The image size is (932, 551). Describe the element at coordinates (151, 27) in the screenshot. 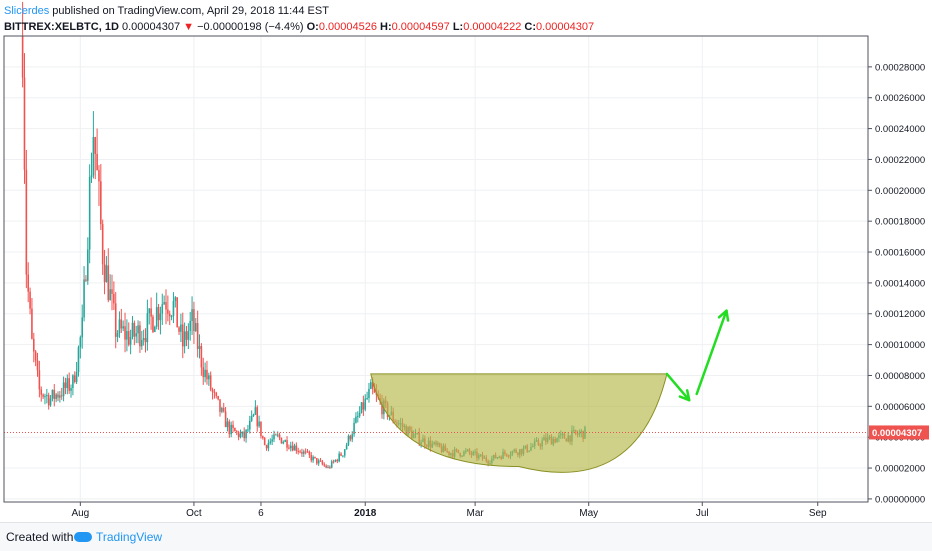

I see `last-price: 0.00004307` at that location.